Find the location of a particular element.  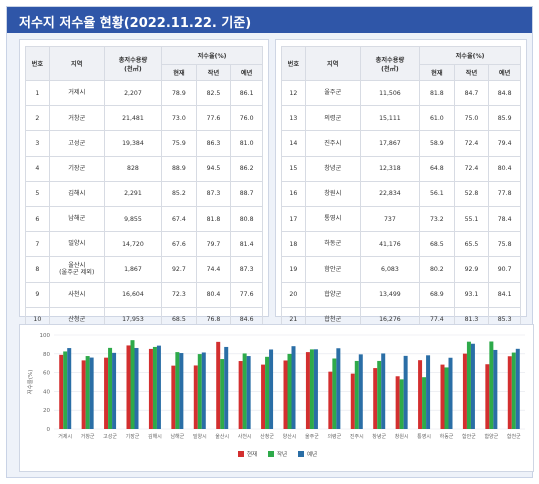

x-tick-label: 함안군 is located at coordinates (469, 436).